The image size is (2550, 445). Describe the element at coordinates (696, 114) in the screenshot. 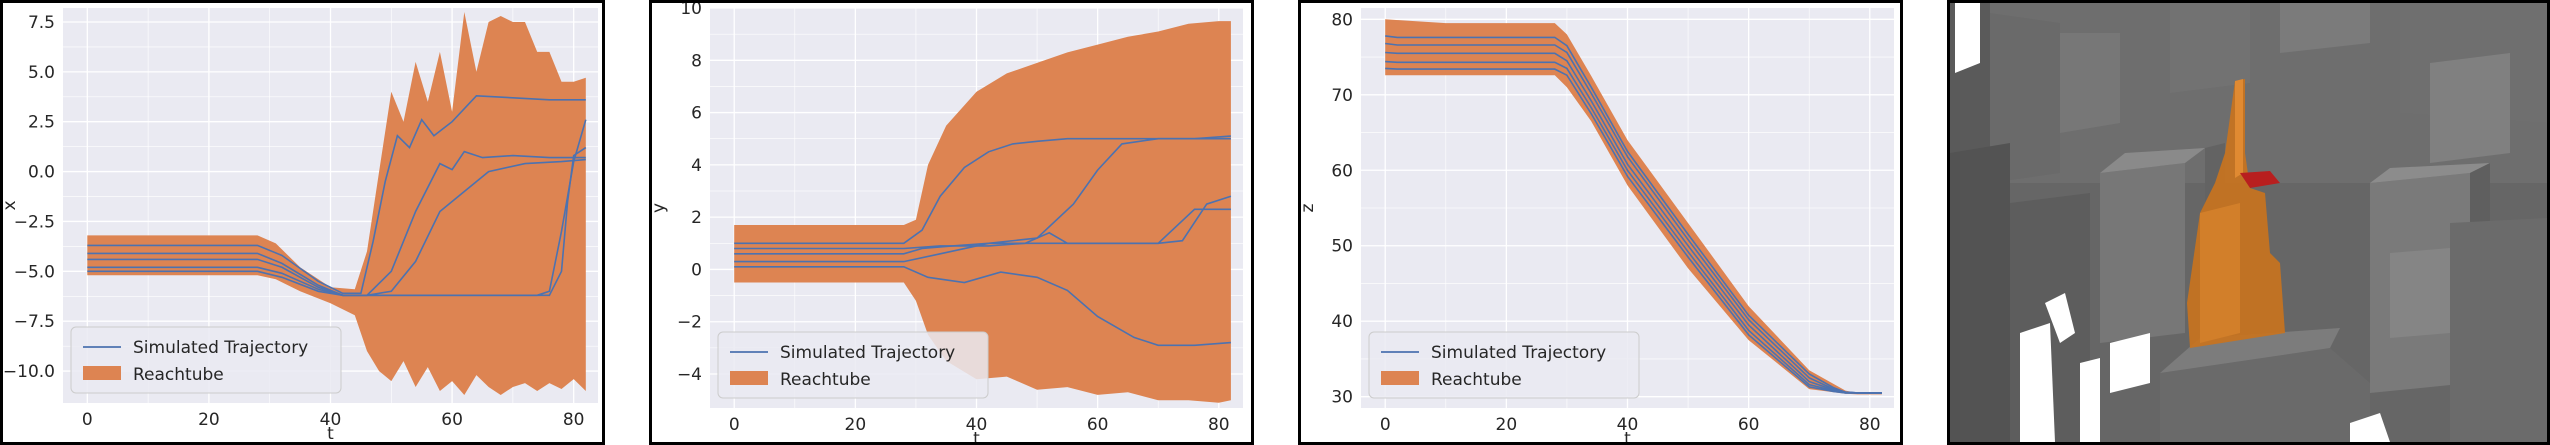

I see `y-tick-label: 6` at that location.